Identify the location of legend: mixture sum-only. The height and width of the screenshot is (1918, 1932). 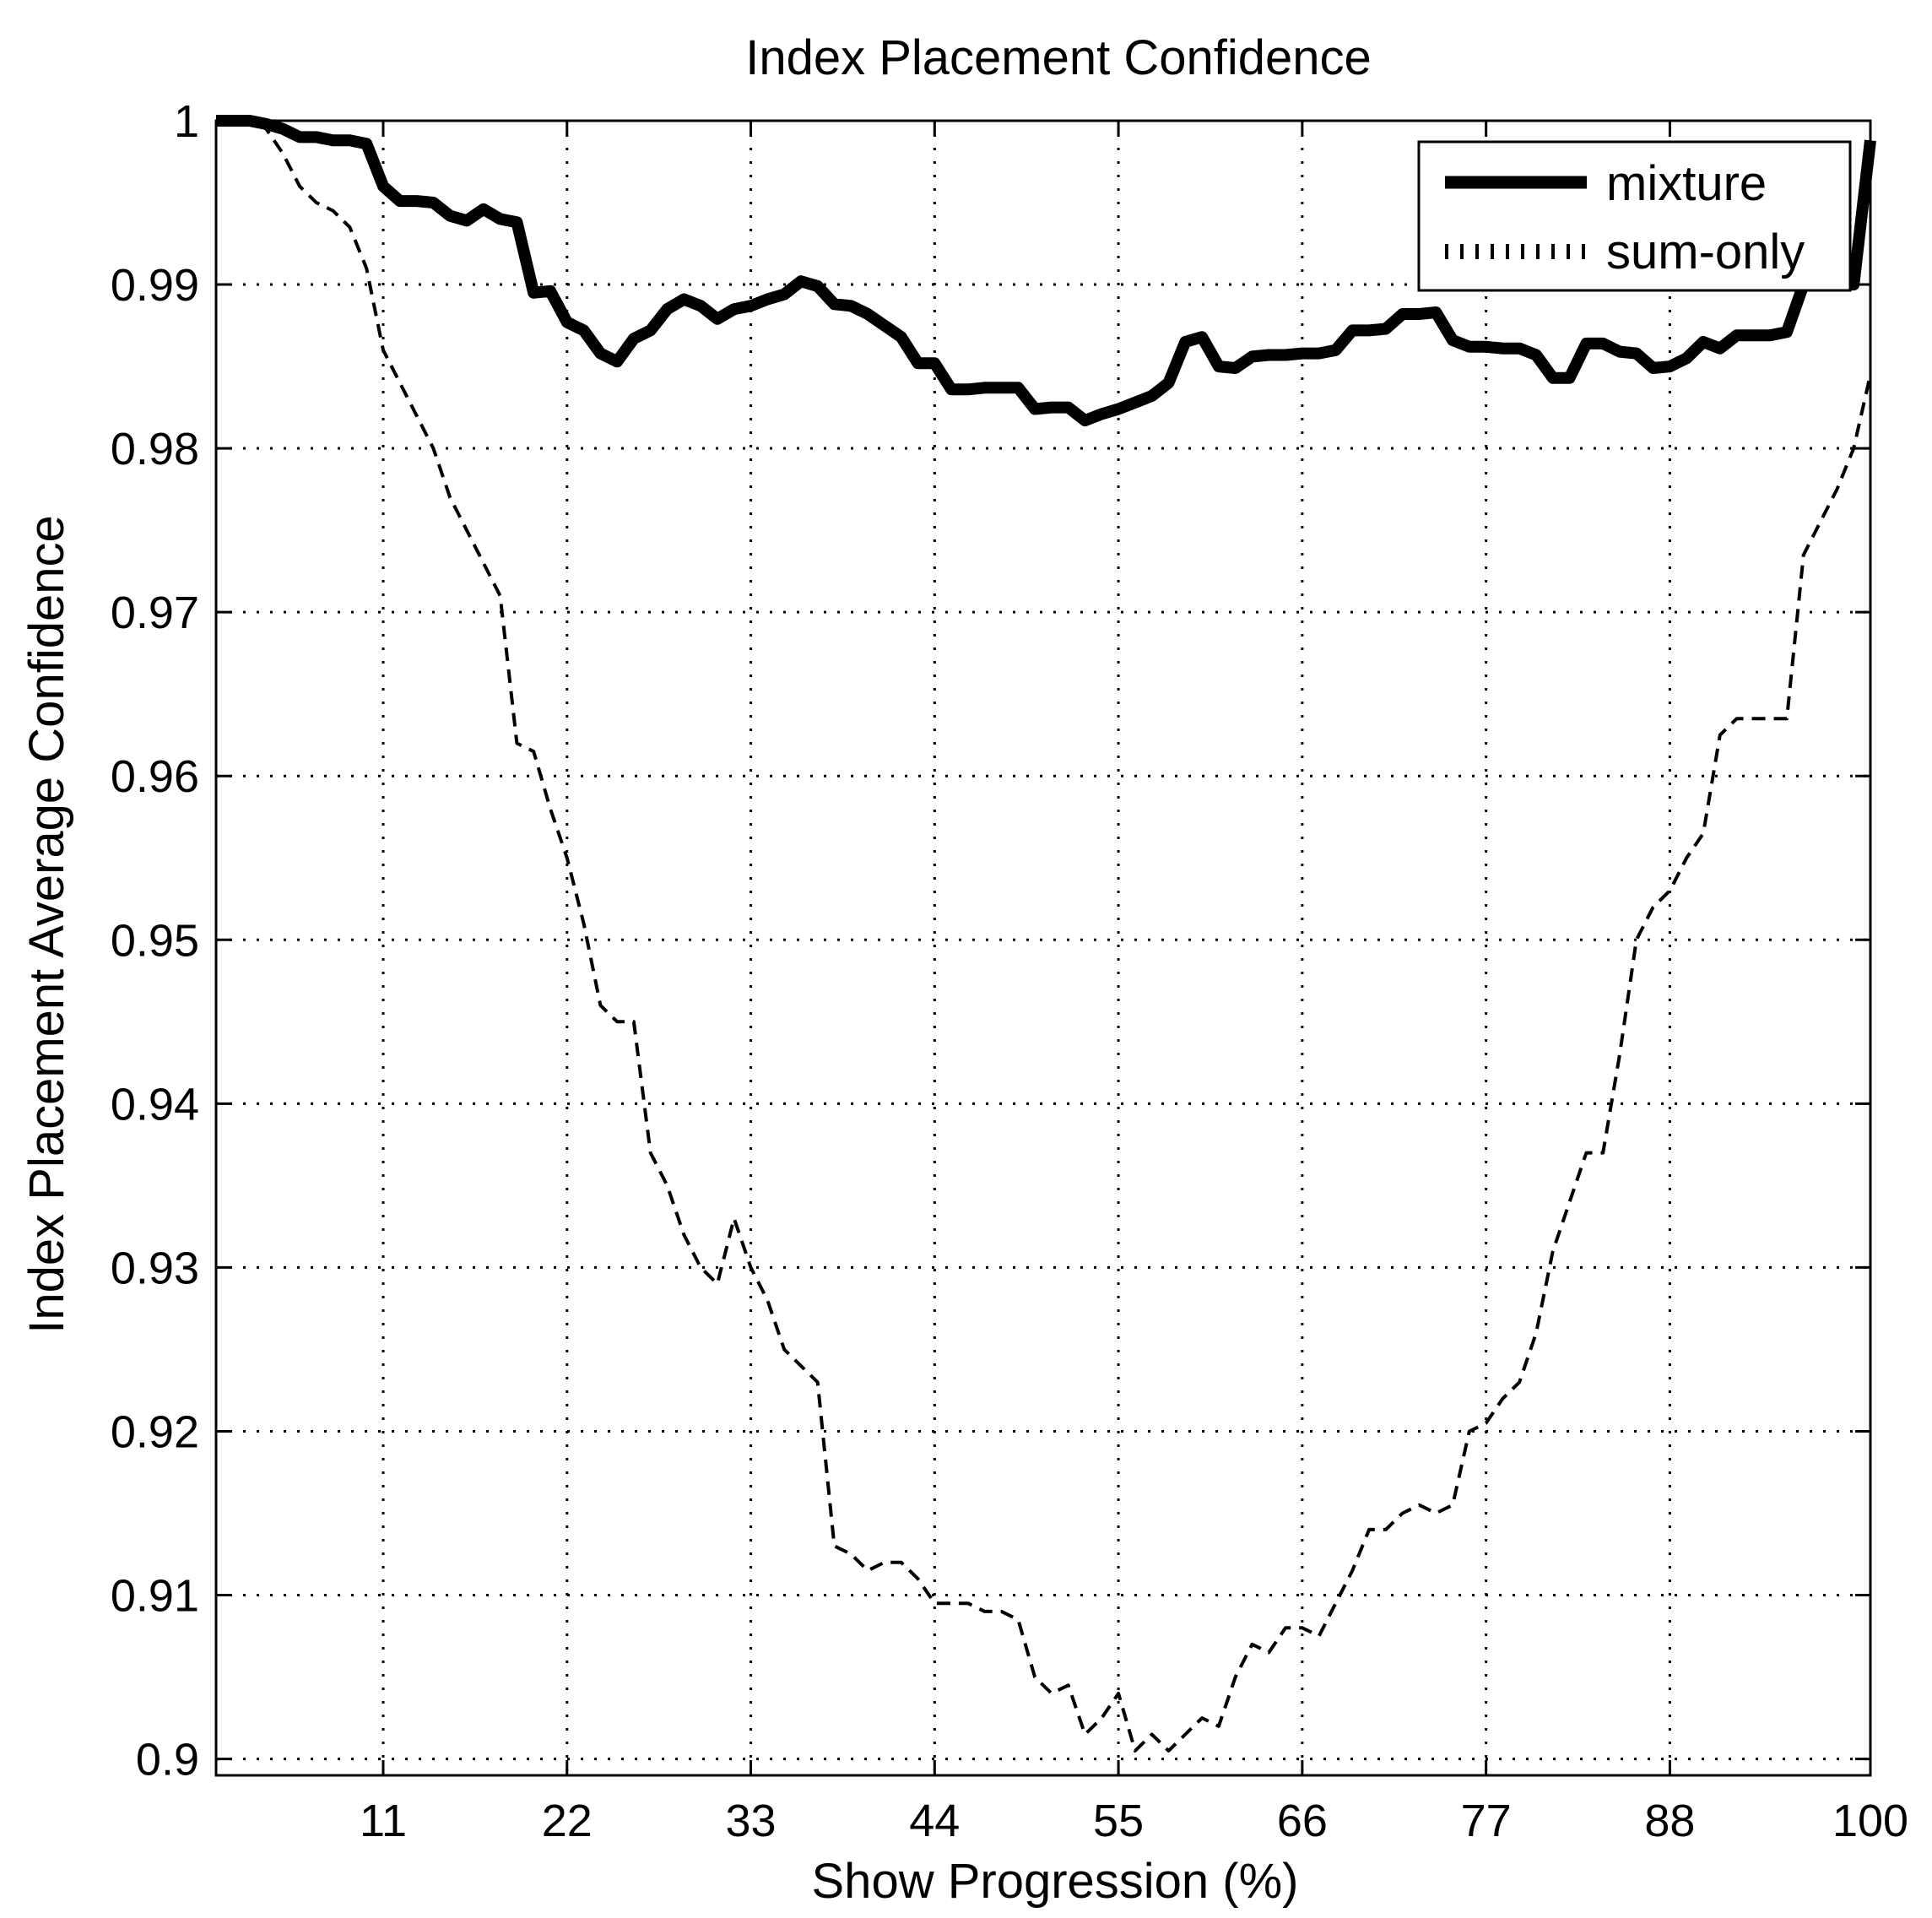
(1634, 216).